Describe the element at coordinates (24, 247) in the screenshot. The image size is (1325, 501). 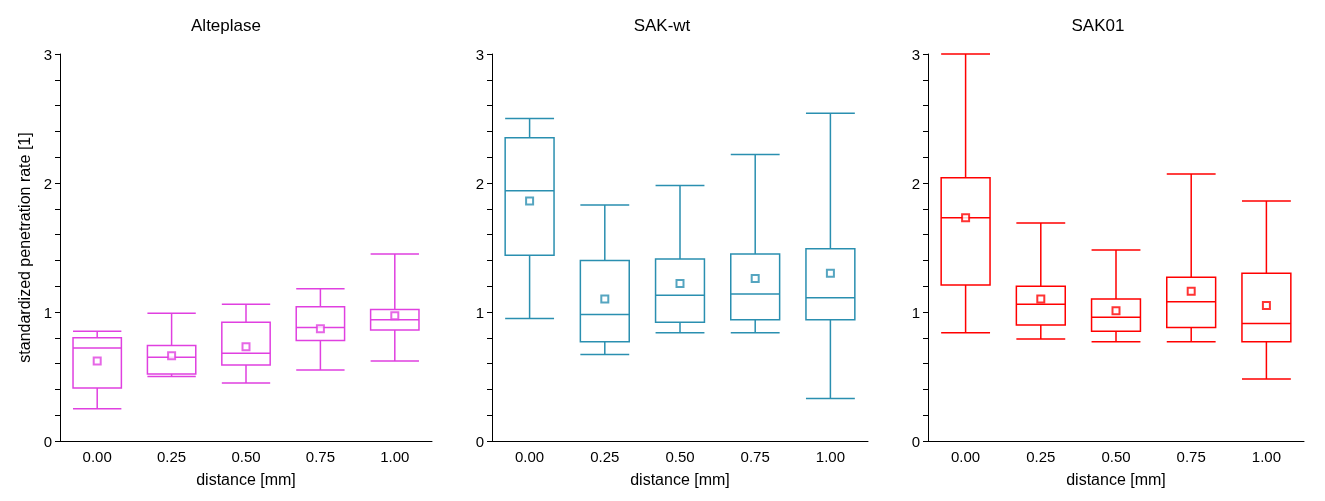
I see `y-axis-title: standardized penetration rate [1]` at that location.